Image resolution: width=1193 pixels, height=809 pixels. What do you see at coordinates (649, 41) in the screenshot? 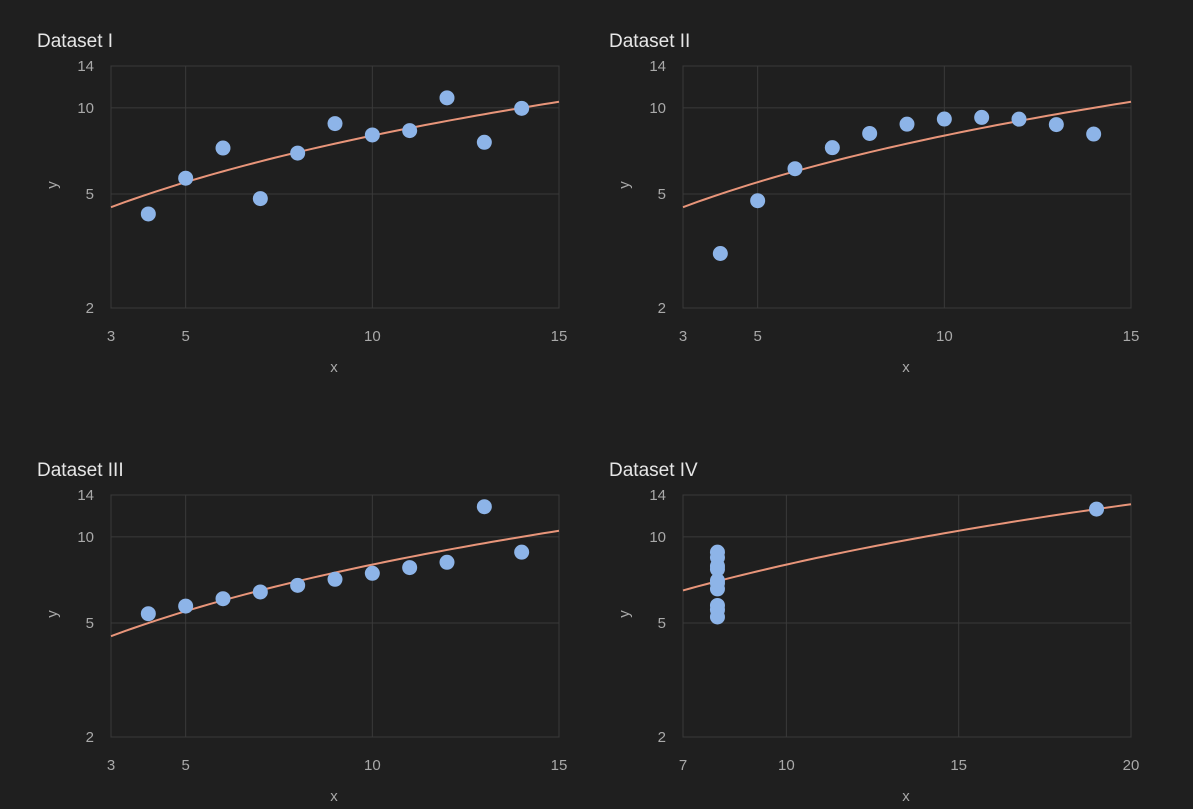
I see `chart-title: Dataset II` at bounding box center [649, 41].